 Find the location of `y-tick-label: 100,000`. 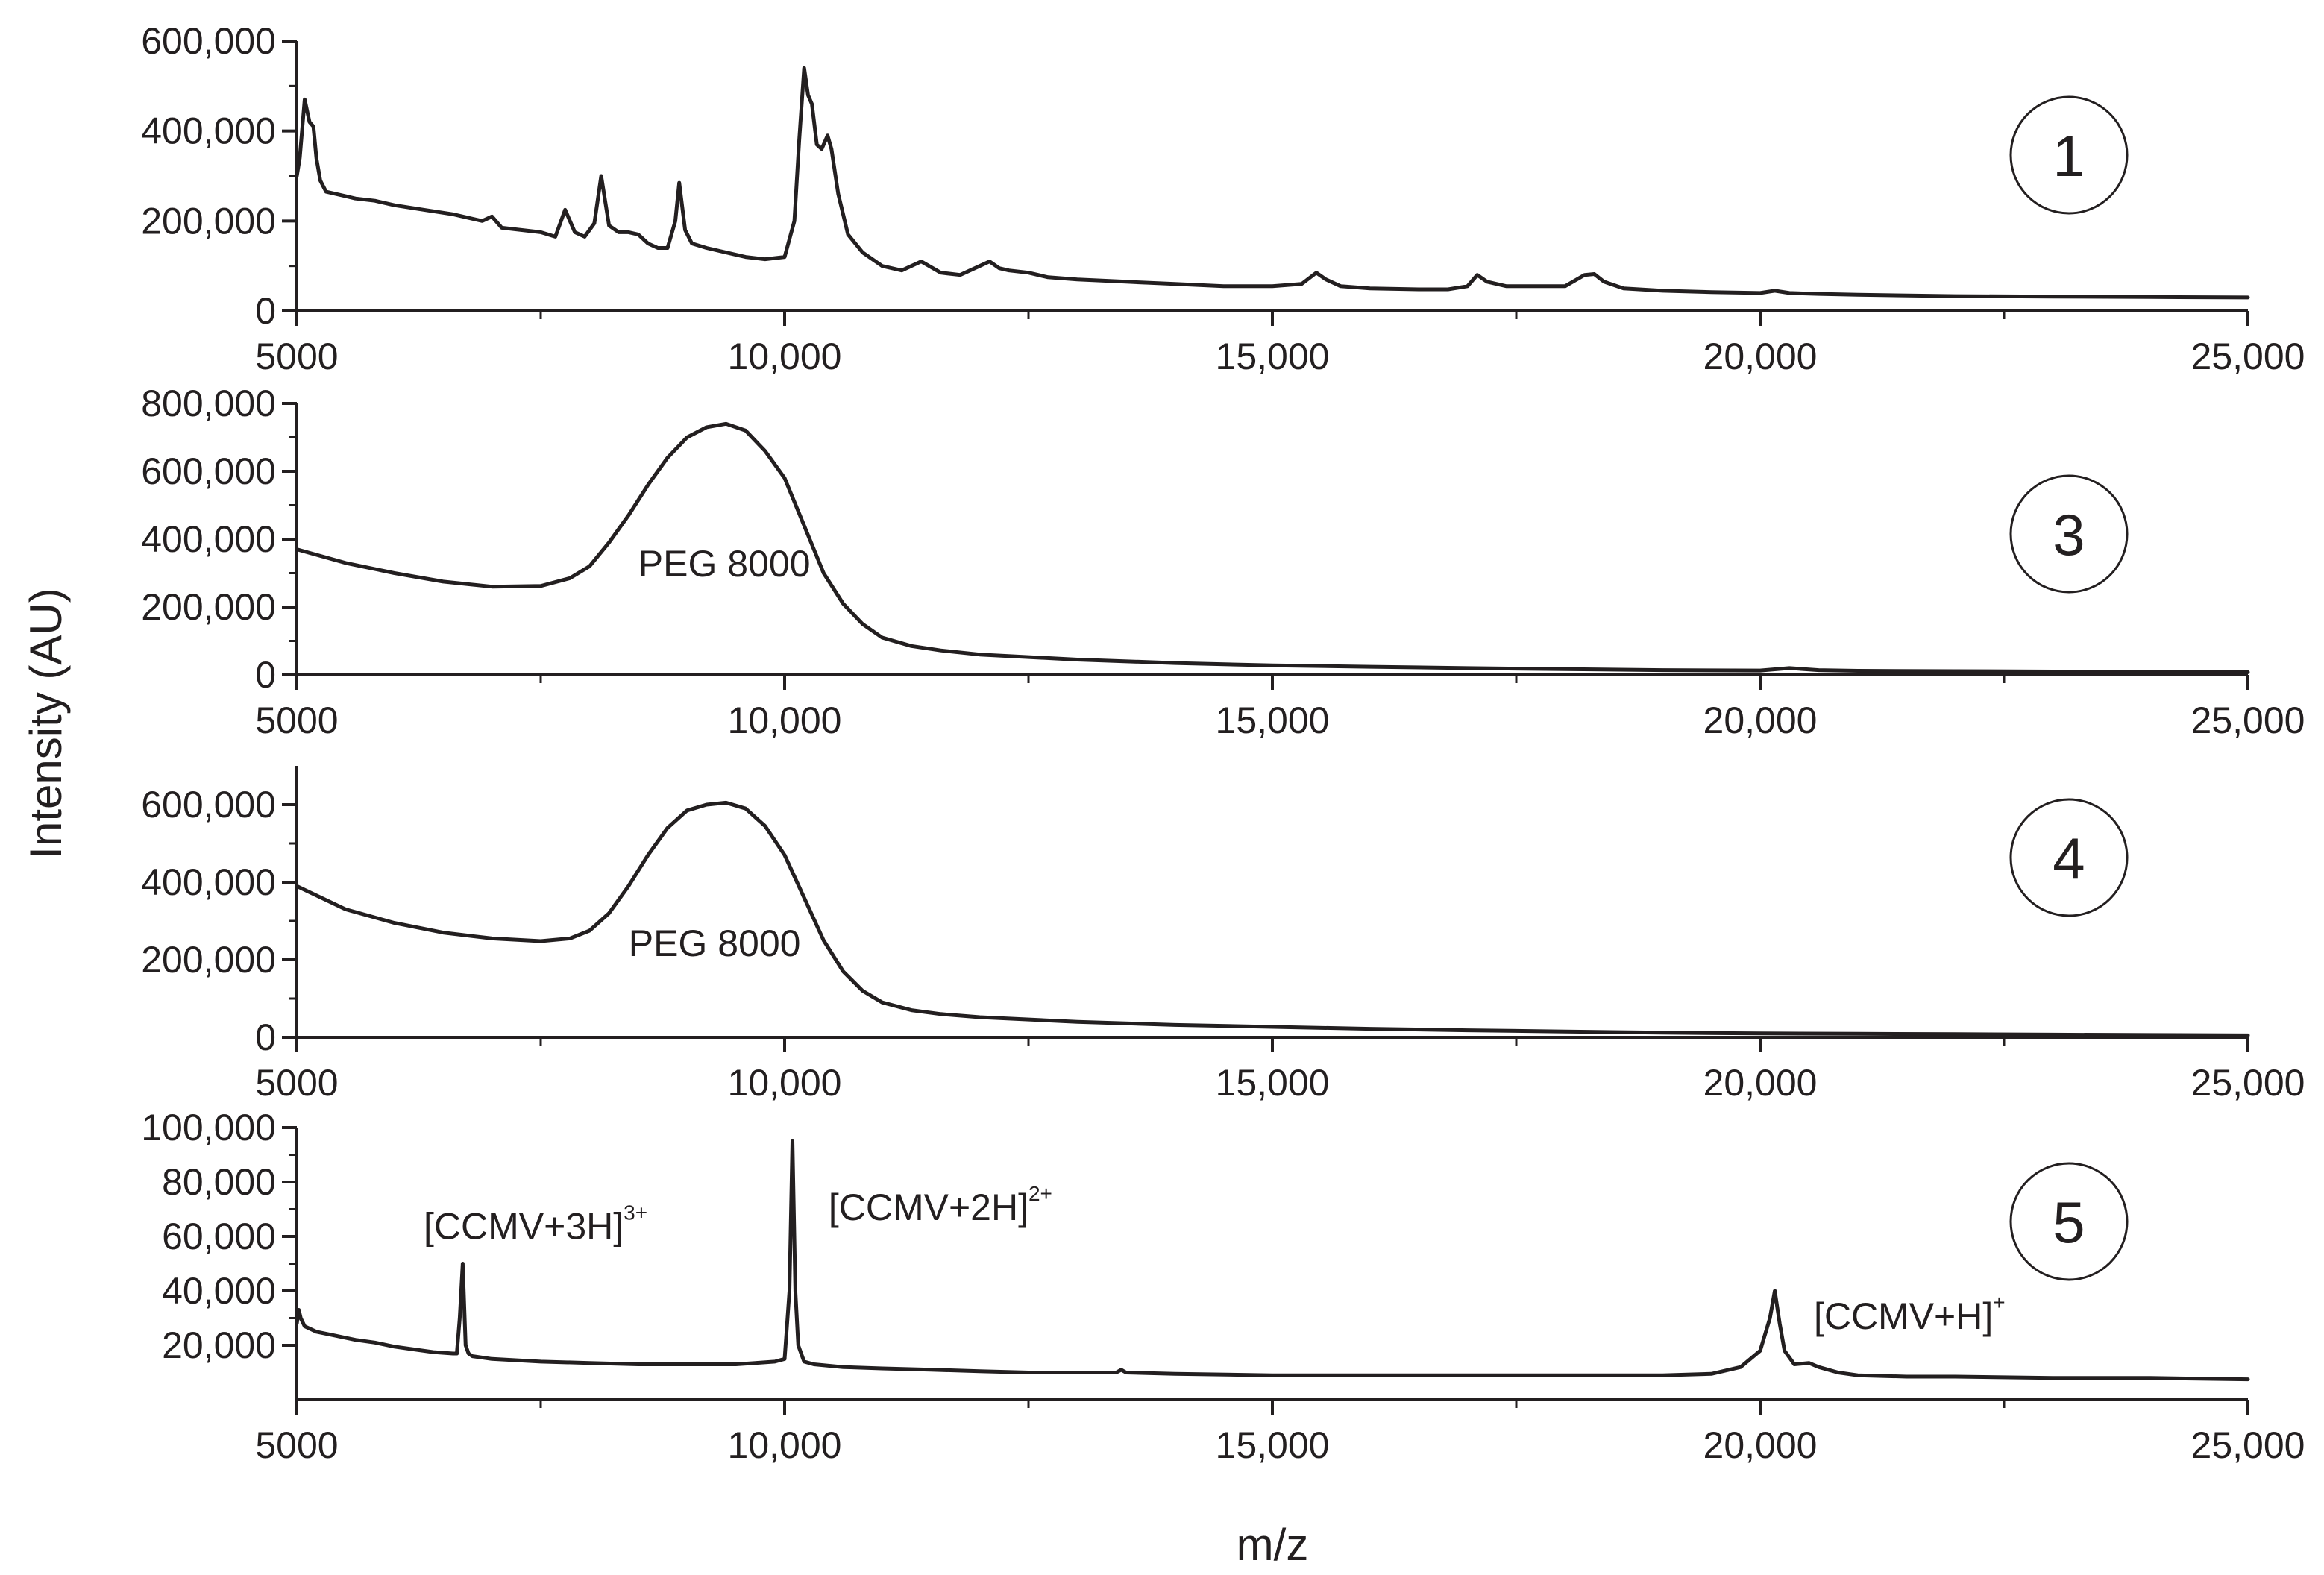

y-tick-label: 100,000 is located at coordinates (208, 1127).